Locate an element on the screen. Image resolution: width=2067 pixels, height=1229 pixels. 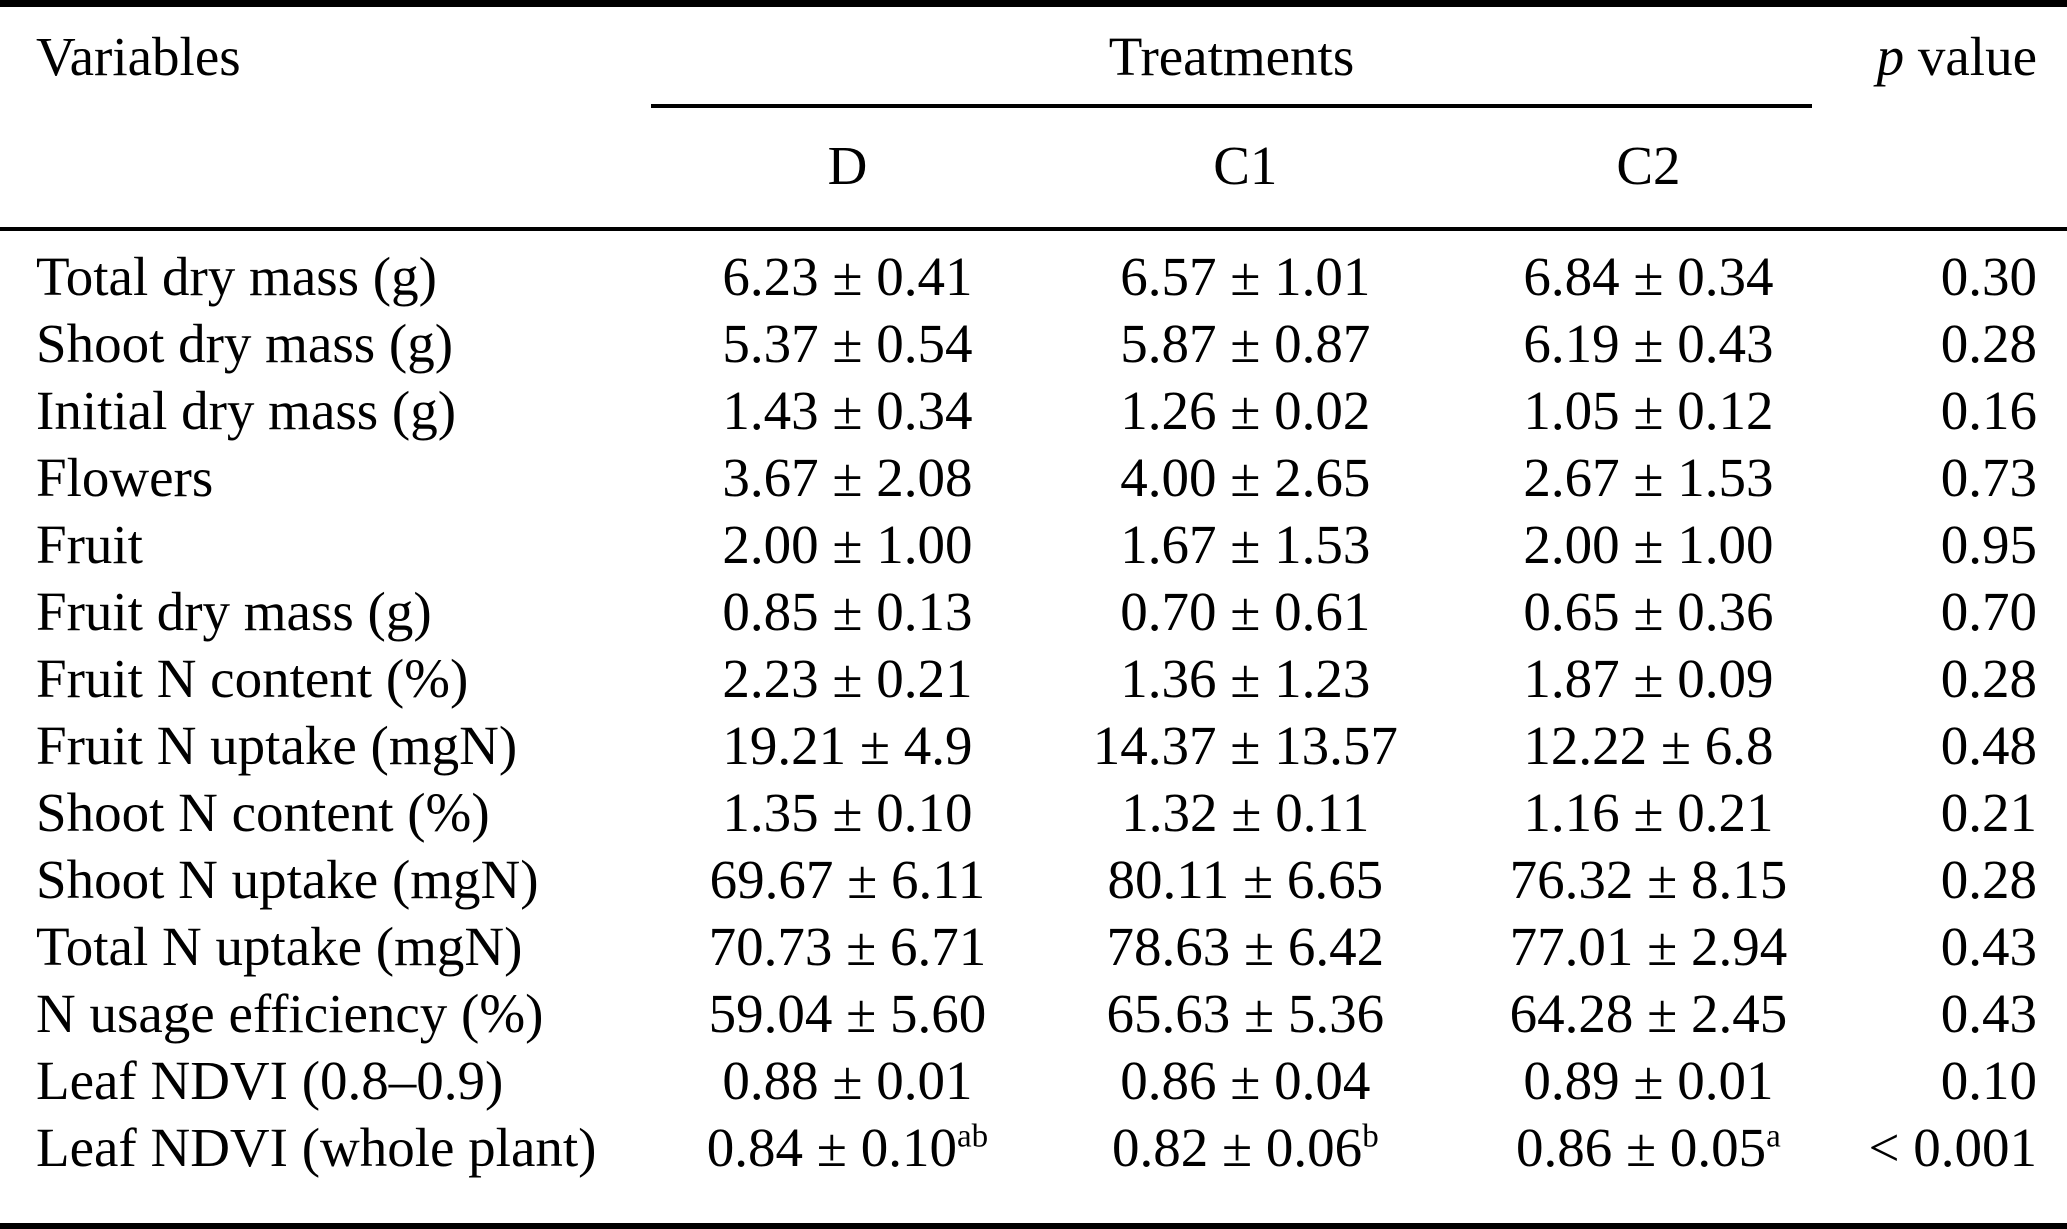
cell-value: Total N uptake (mgN) is located at coordinates (279, 946).